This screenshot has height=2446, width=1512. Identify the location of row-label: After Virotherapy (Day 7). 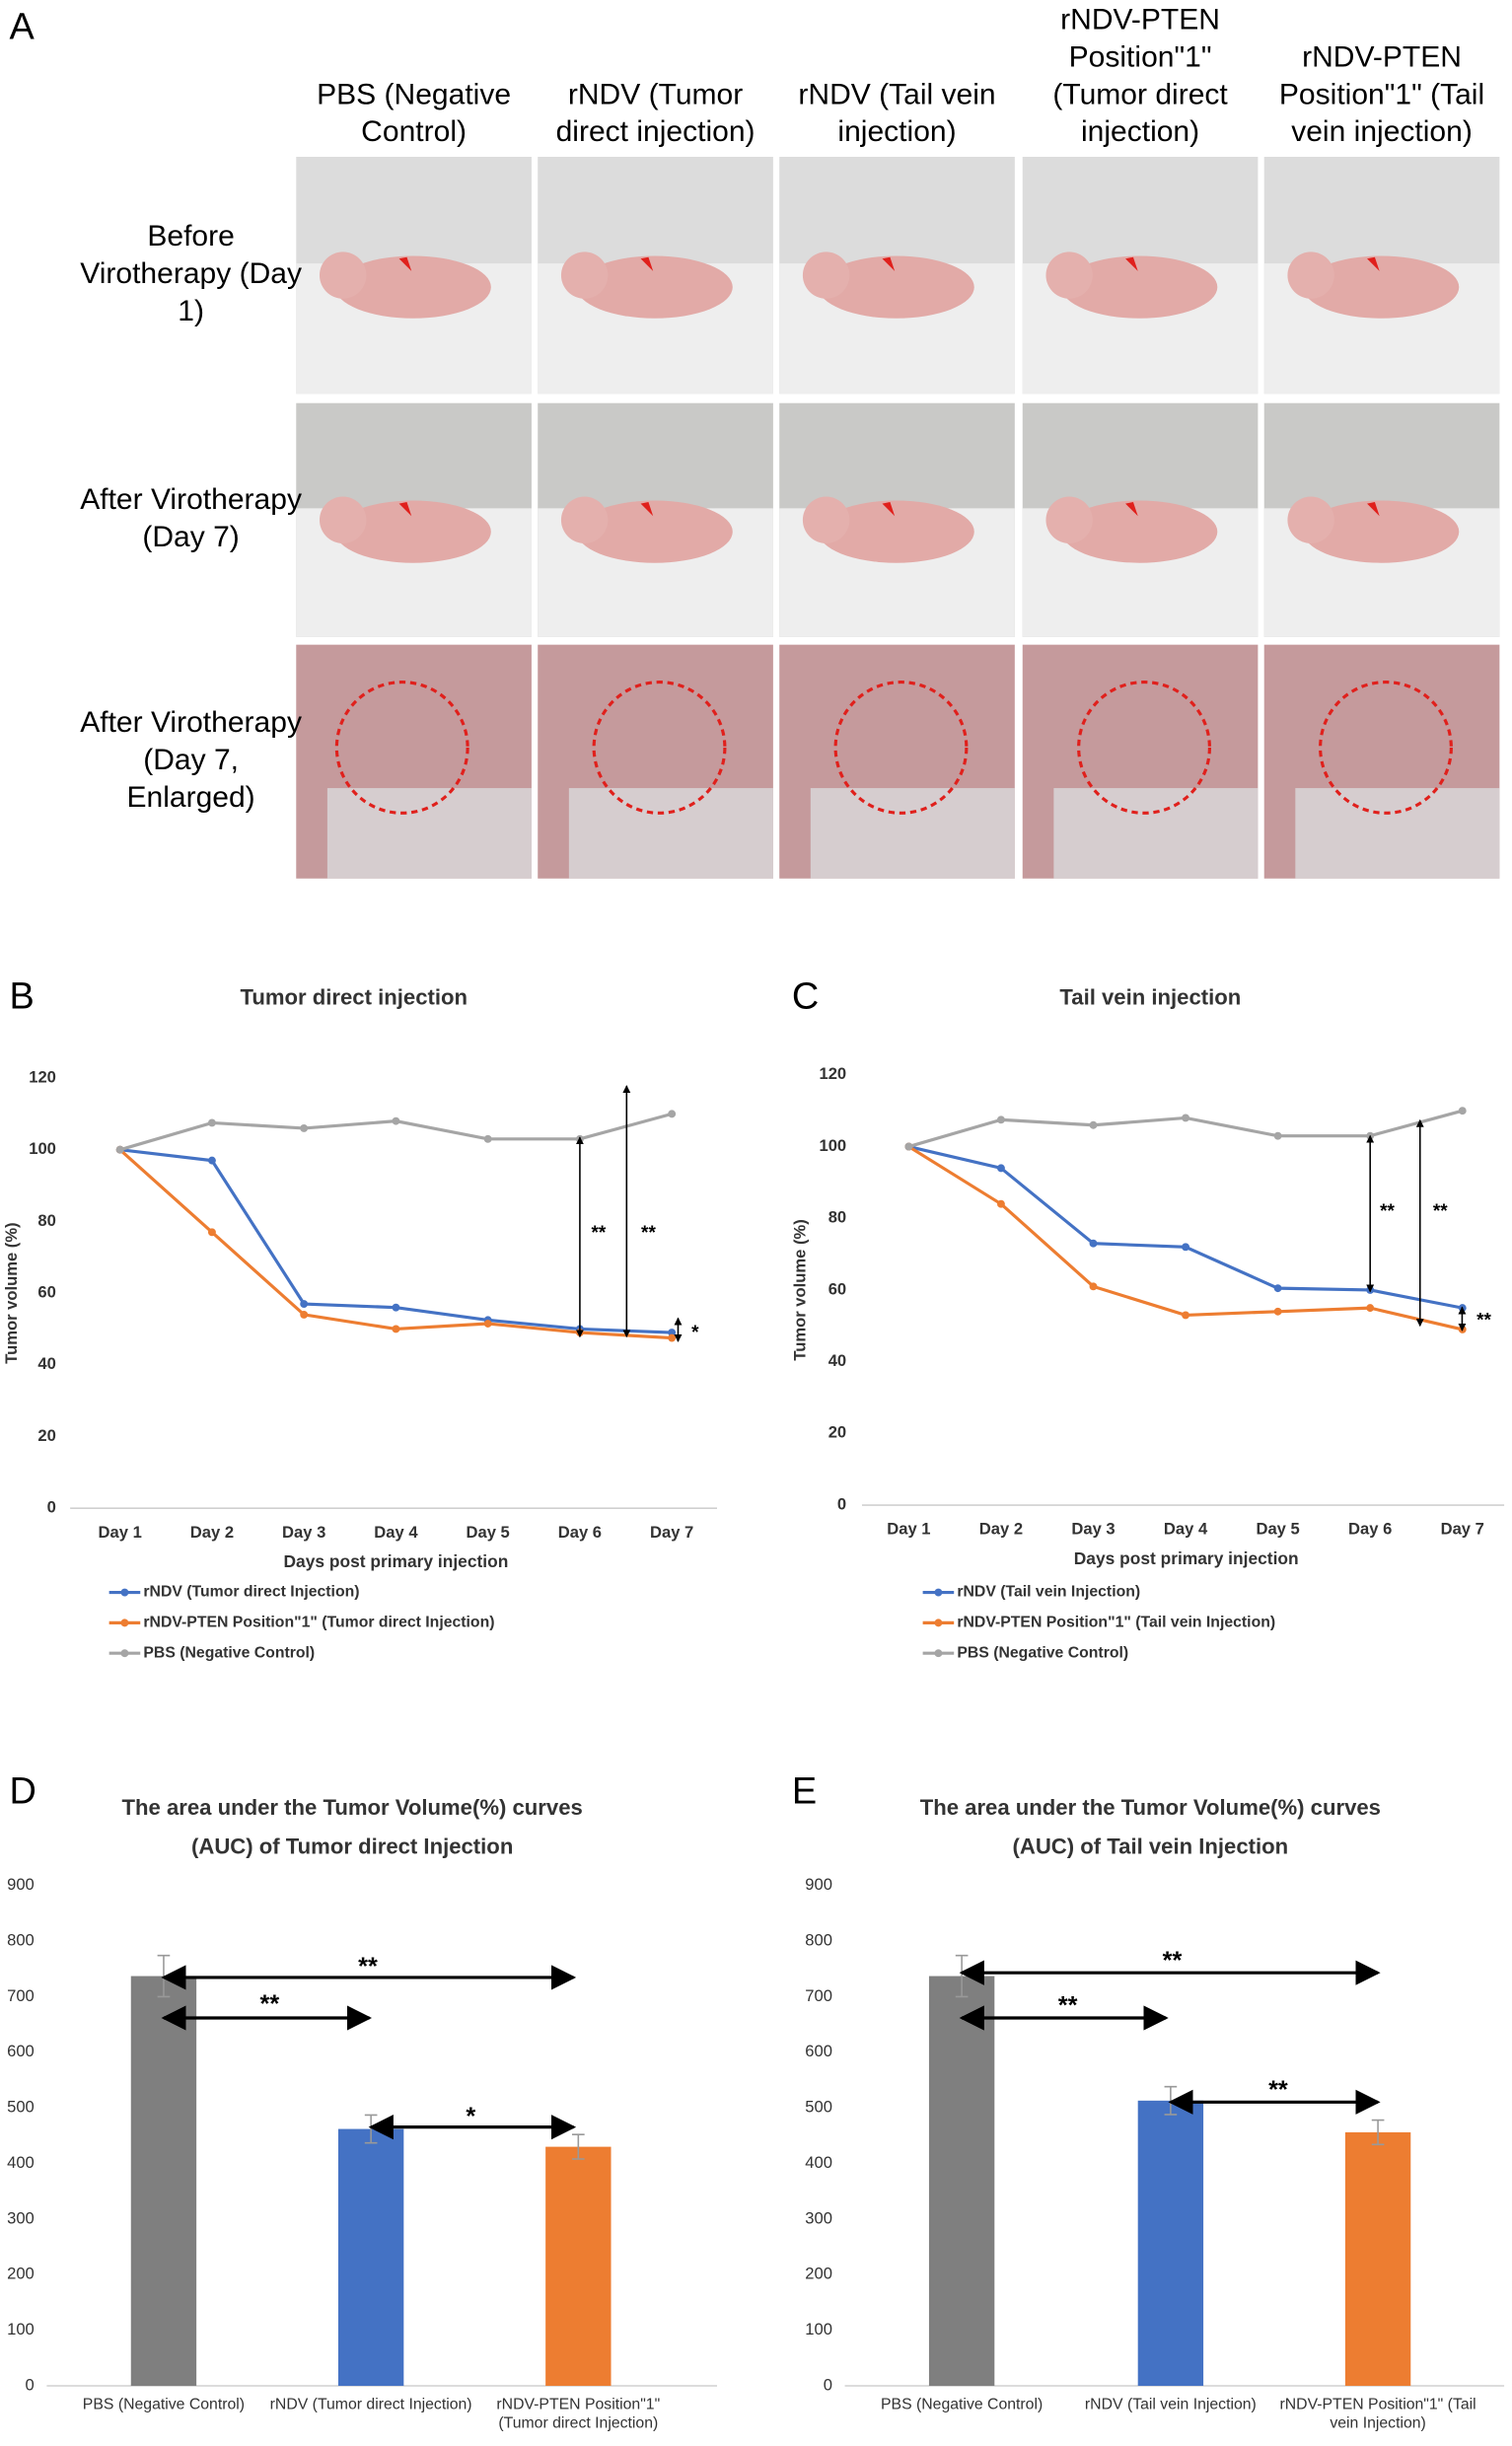
(191, 519).